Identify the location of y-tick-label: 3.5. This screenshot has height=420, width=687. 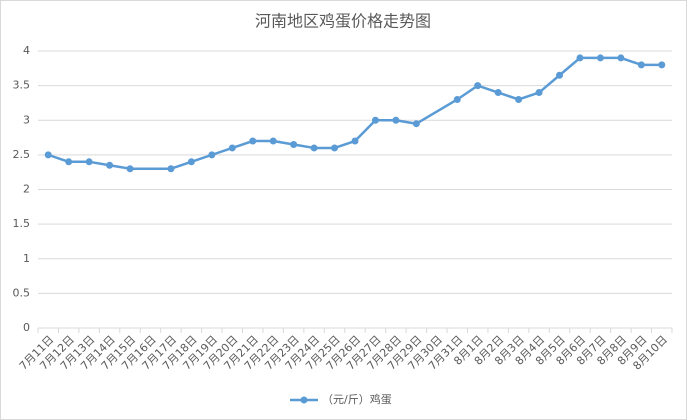
(22, 85).